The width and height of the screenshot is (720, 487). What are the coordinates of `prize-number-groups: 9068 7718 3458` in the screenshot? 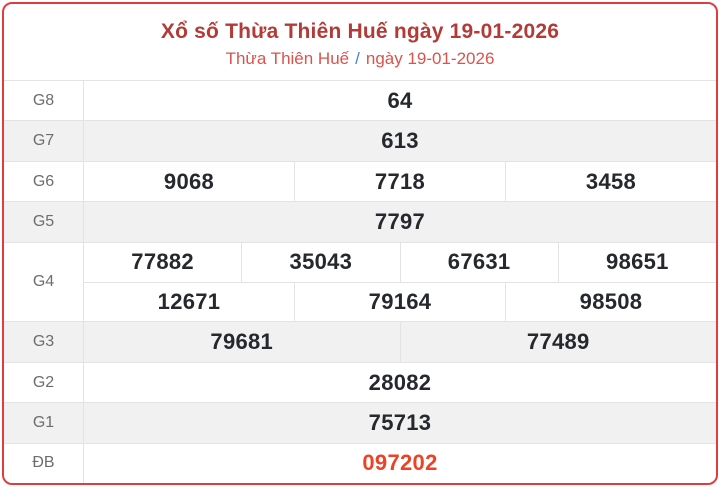 It's located at (400, 181).